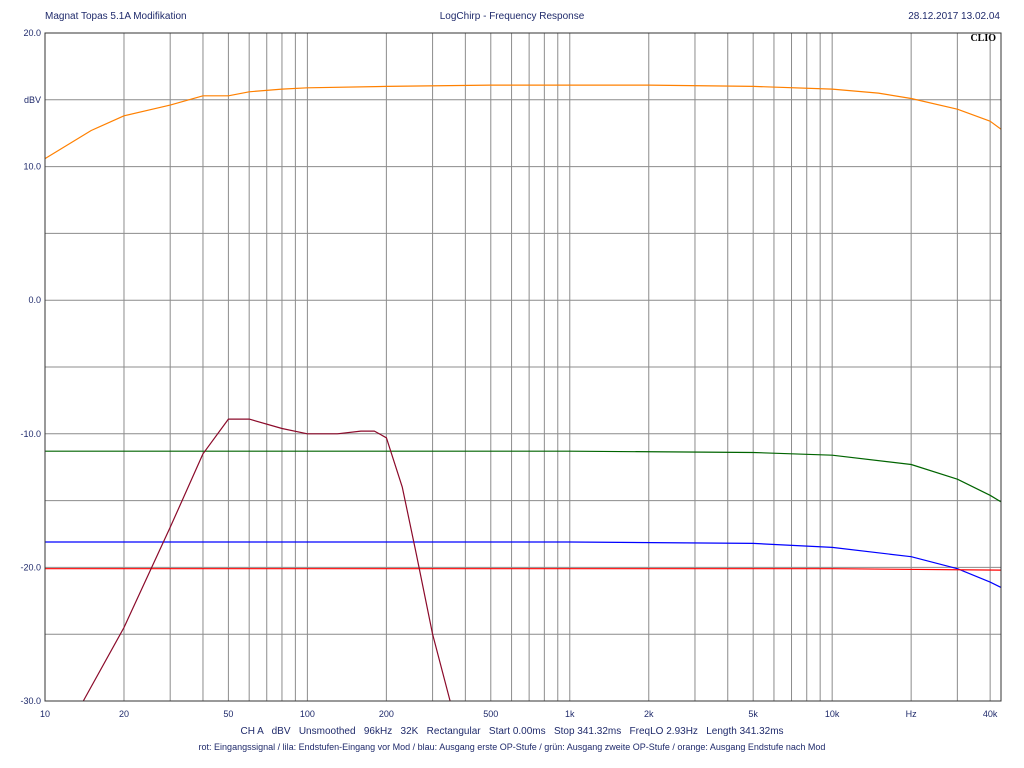 The width and height of the screenshot is (1024, 768). I want to click on x-tick-label: 20, so click(124, 714).